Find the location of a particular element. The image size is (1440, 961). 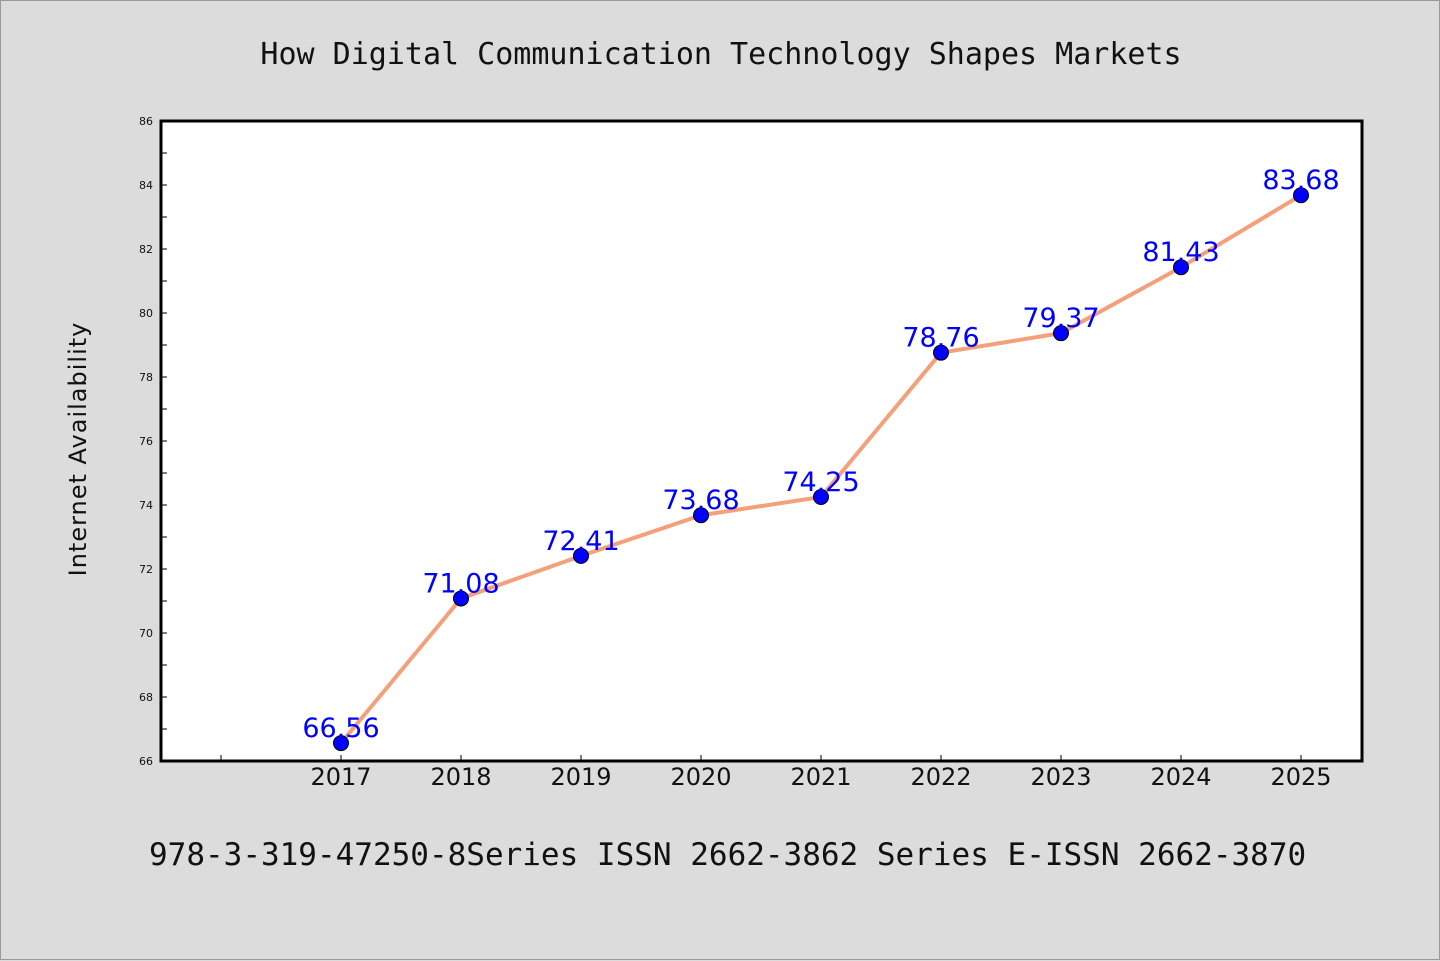

y-tick-label: 78 is located at coordinates (146, 377).